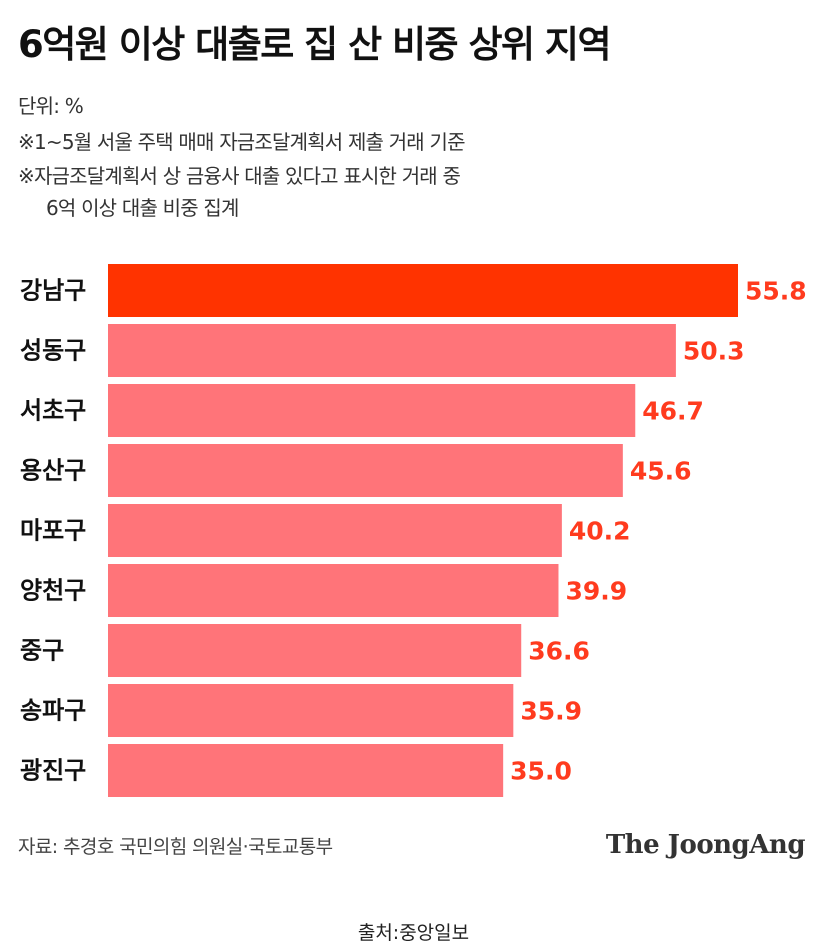 The image size is (827, 952). I want to click on chart-title: 6억원 이상 대출로 집 산 비중 상위 지역, so click(315, 44).